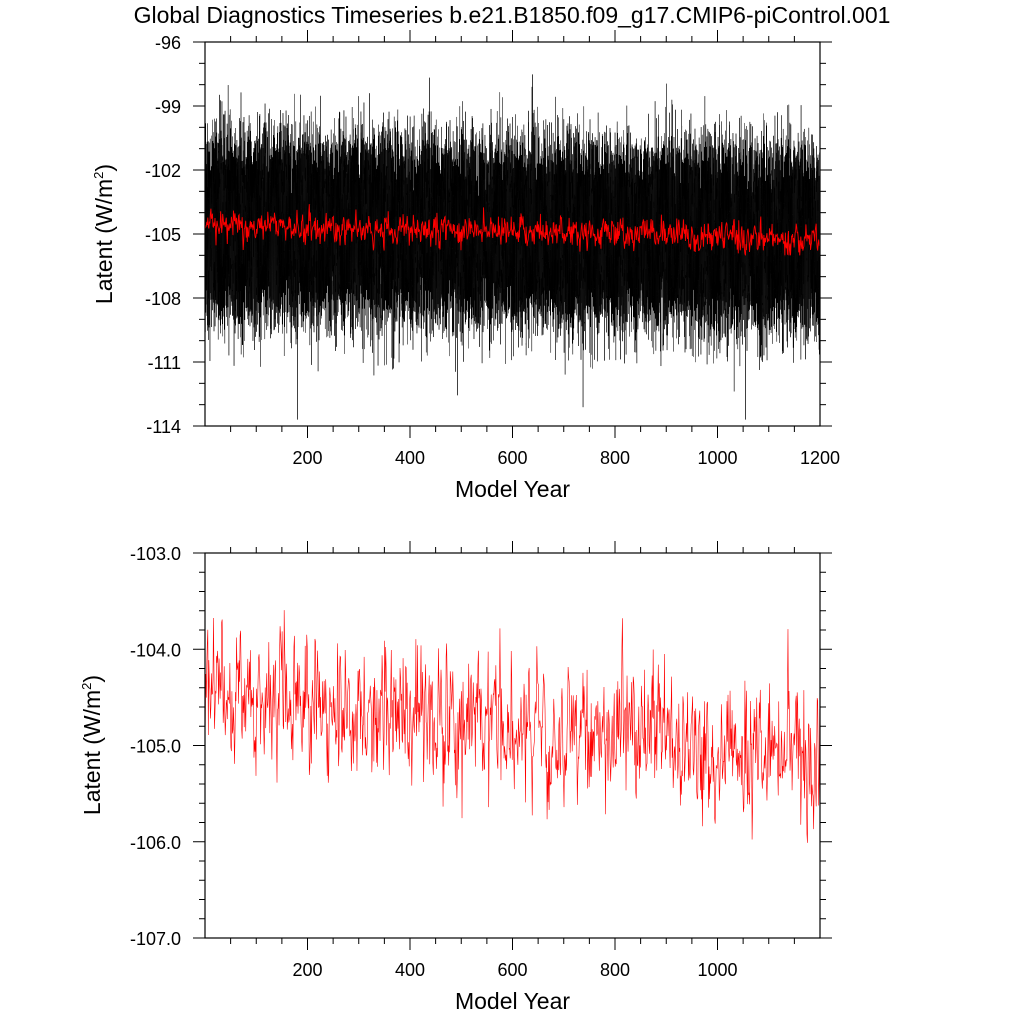 Image resolution: width=1024 pixels, height=1024 pixels. Describe the element at coordinates (155, 747) in the screenshot. I see `y-tick-label: -105.0` at that location.